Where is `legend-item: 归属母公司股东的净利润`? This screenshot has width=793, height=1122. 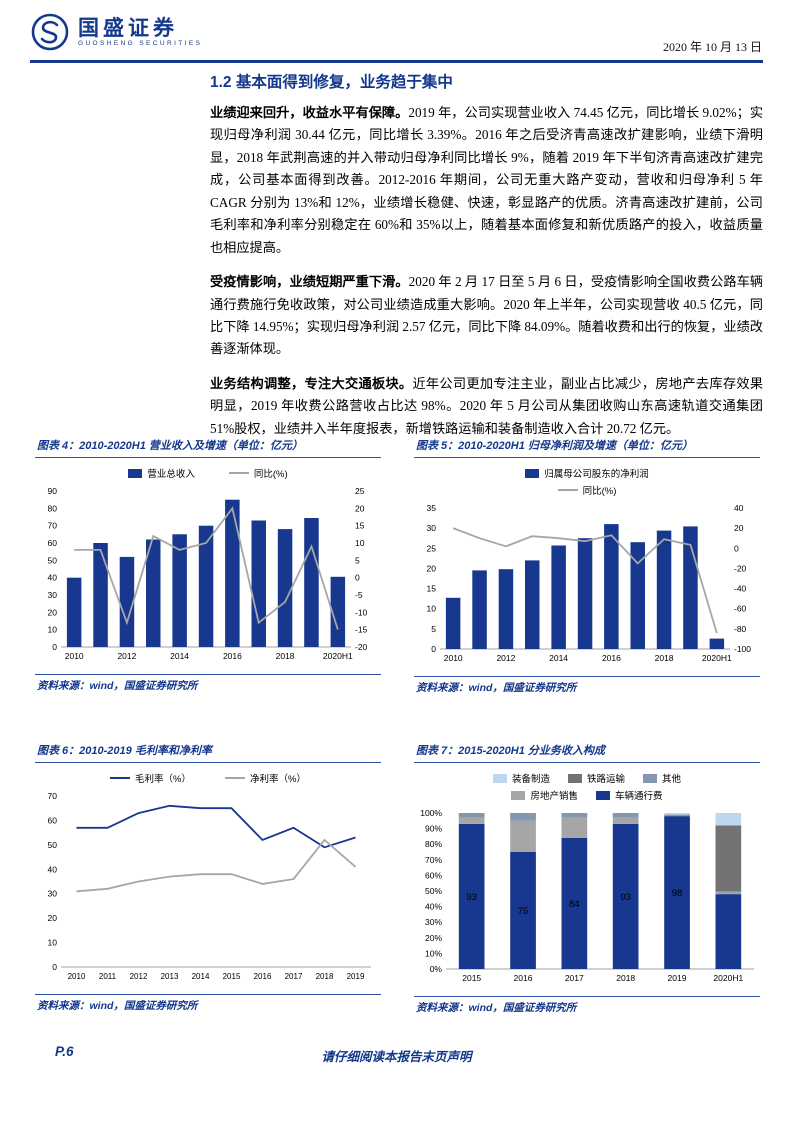
legend-item: 归属母公司股东的净利润 is located at coordinates (587, 473).